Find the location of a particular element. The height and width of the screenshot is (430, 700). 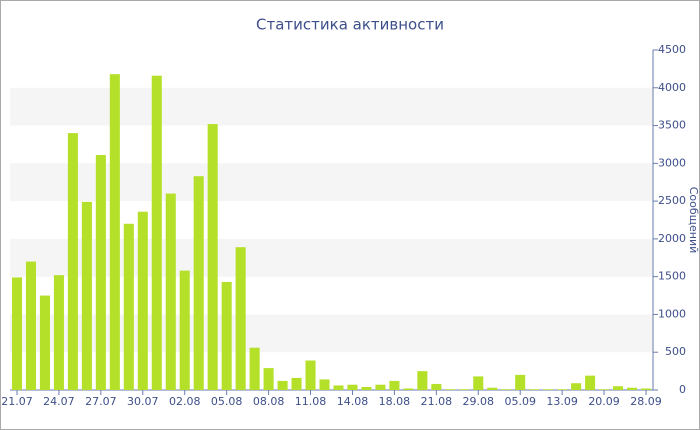

x-tick-label: 05.08 is located at coordinates (227, 401).